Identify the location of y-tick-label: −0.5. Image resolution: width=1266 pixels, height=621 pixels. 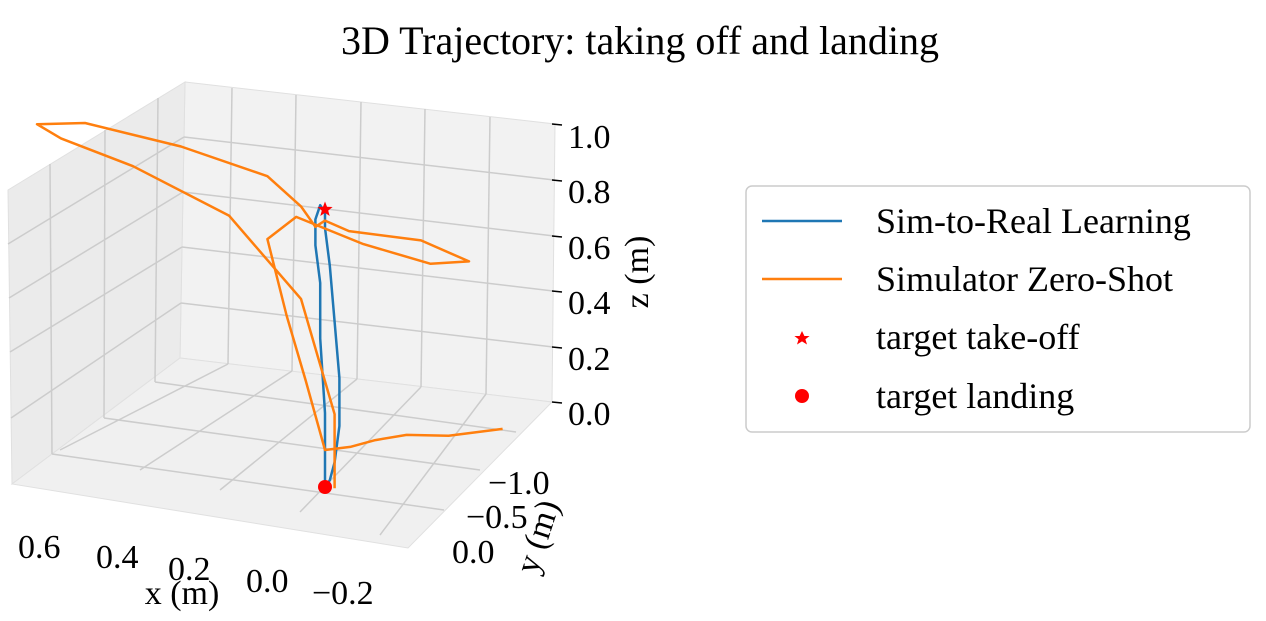
(497, 517).